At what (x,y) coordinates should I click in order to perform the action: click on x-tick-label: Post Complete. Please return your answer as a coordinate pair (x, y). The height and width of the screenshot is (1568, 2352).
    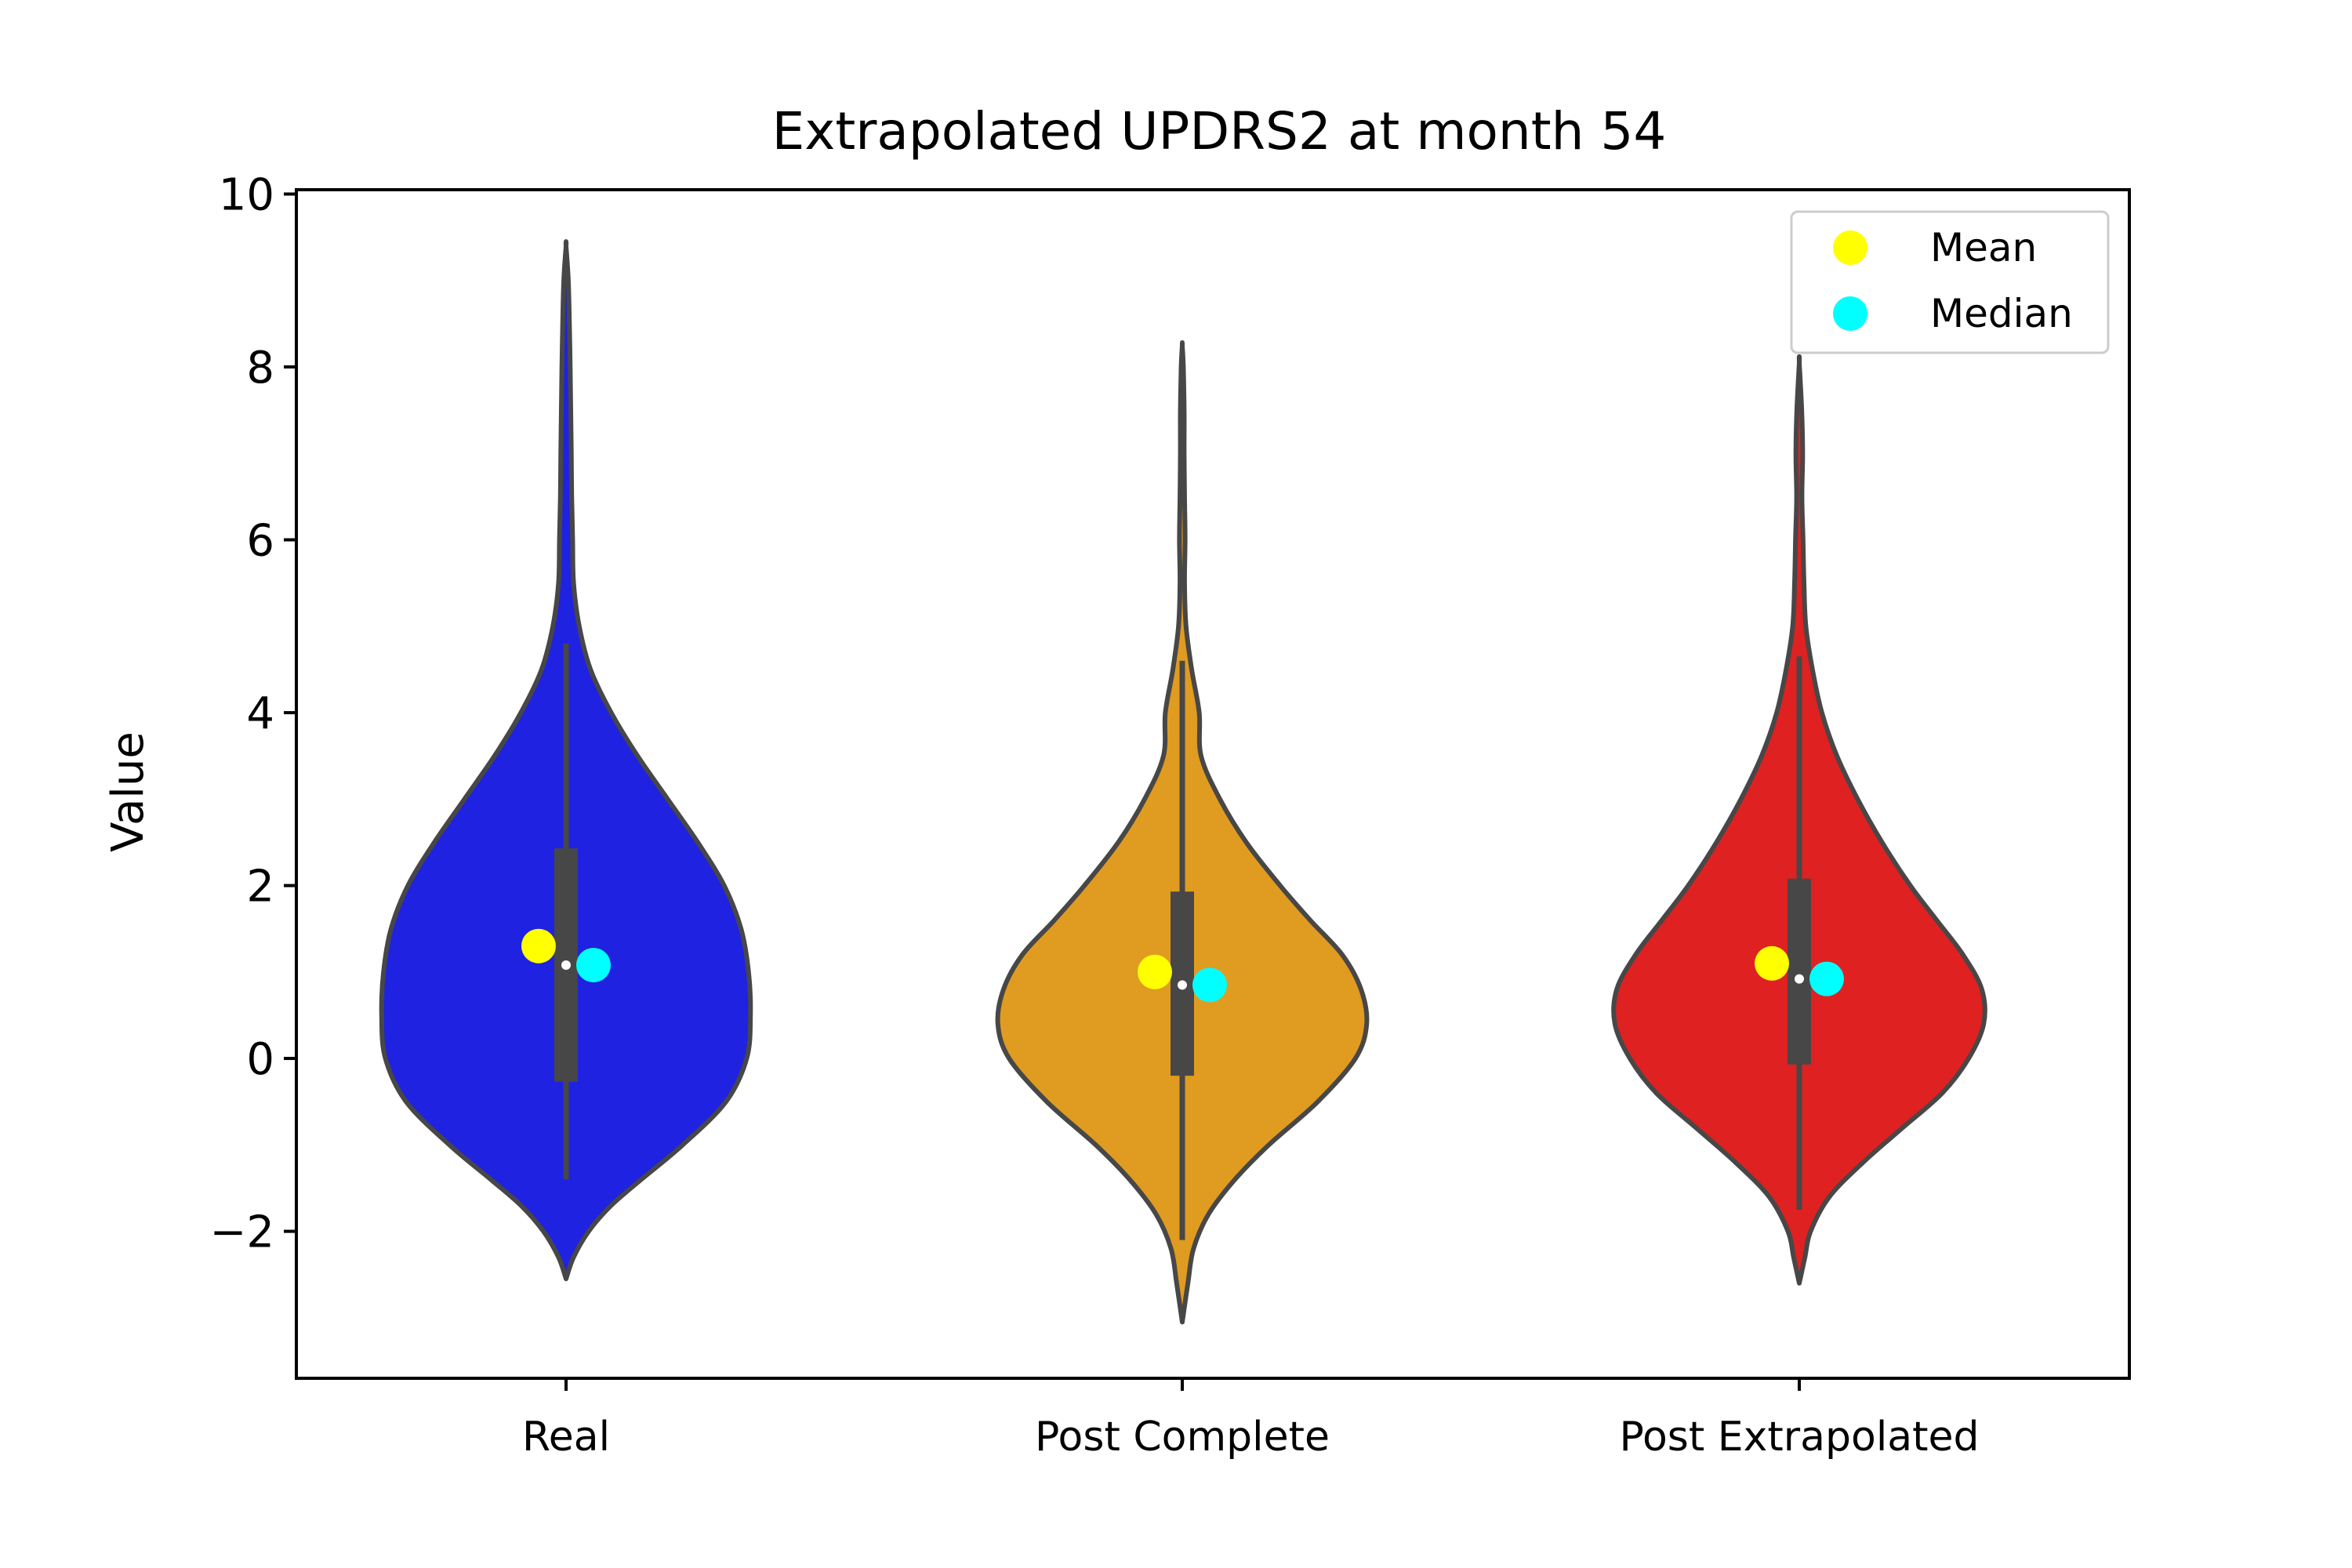
    Looking at the image, I should click on (1182, 1437).